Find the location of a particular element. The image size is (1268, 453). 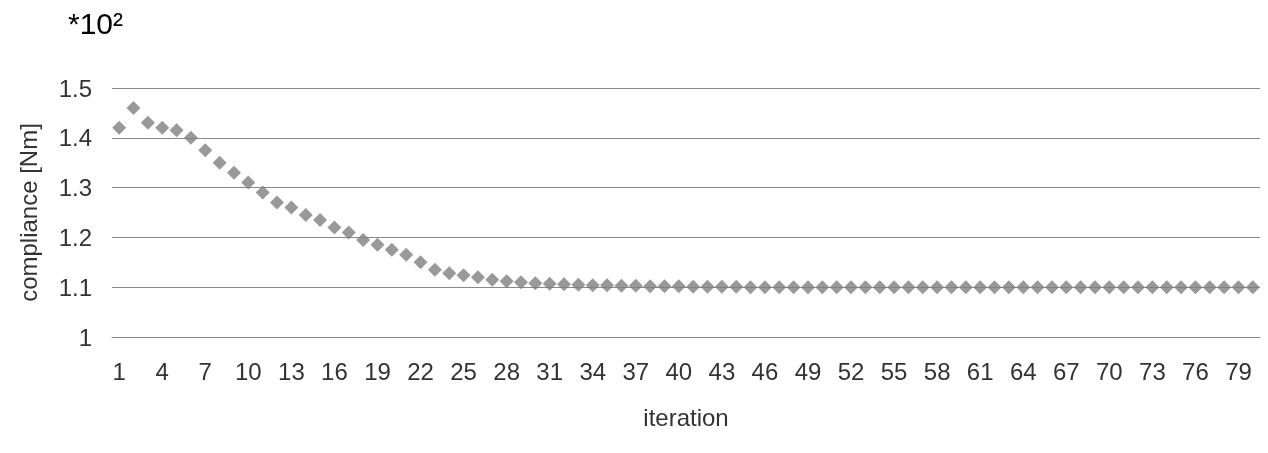

x-tick-label: 58 is located at coordinates (937, 371).